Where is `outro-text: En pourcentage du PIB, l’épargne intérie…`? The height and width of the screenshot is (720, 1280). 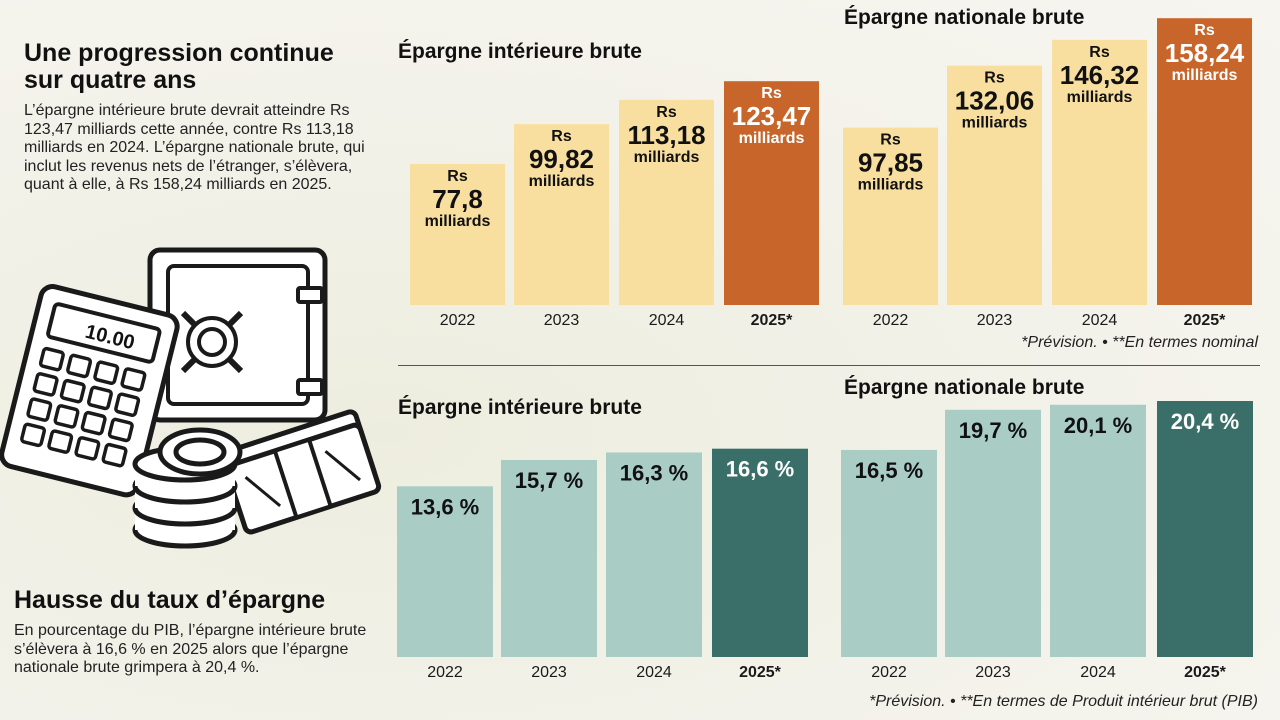 outro-text: En pourcentage du PIB, l’épargne intérie… is located at coordinates (190, 649).